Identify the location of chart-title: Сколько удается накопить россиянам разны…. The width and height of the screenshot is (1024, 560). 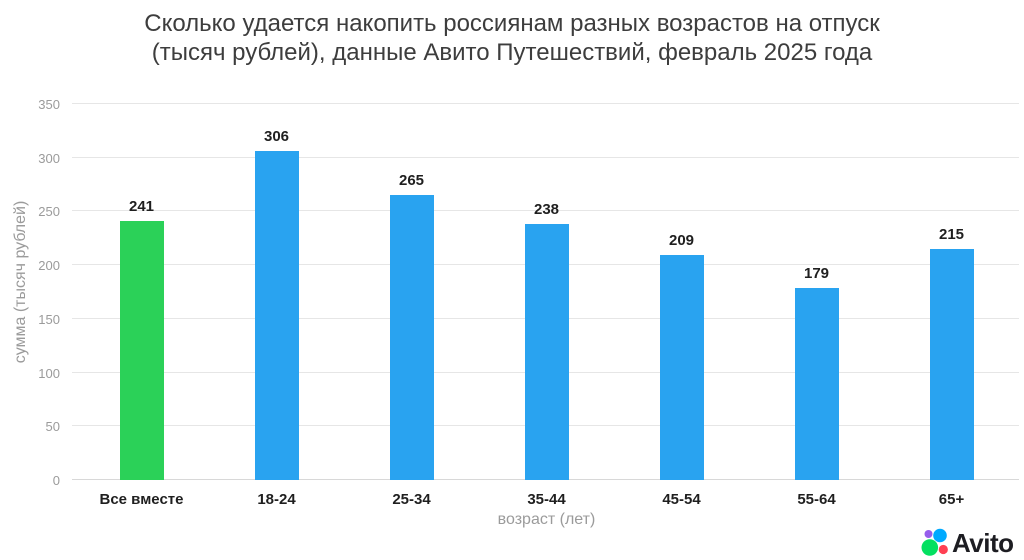
(512, 38).